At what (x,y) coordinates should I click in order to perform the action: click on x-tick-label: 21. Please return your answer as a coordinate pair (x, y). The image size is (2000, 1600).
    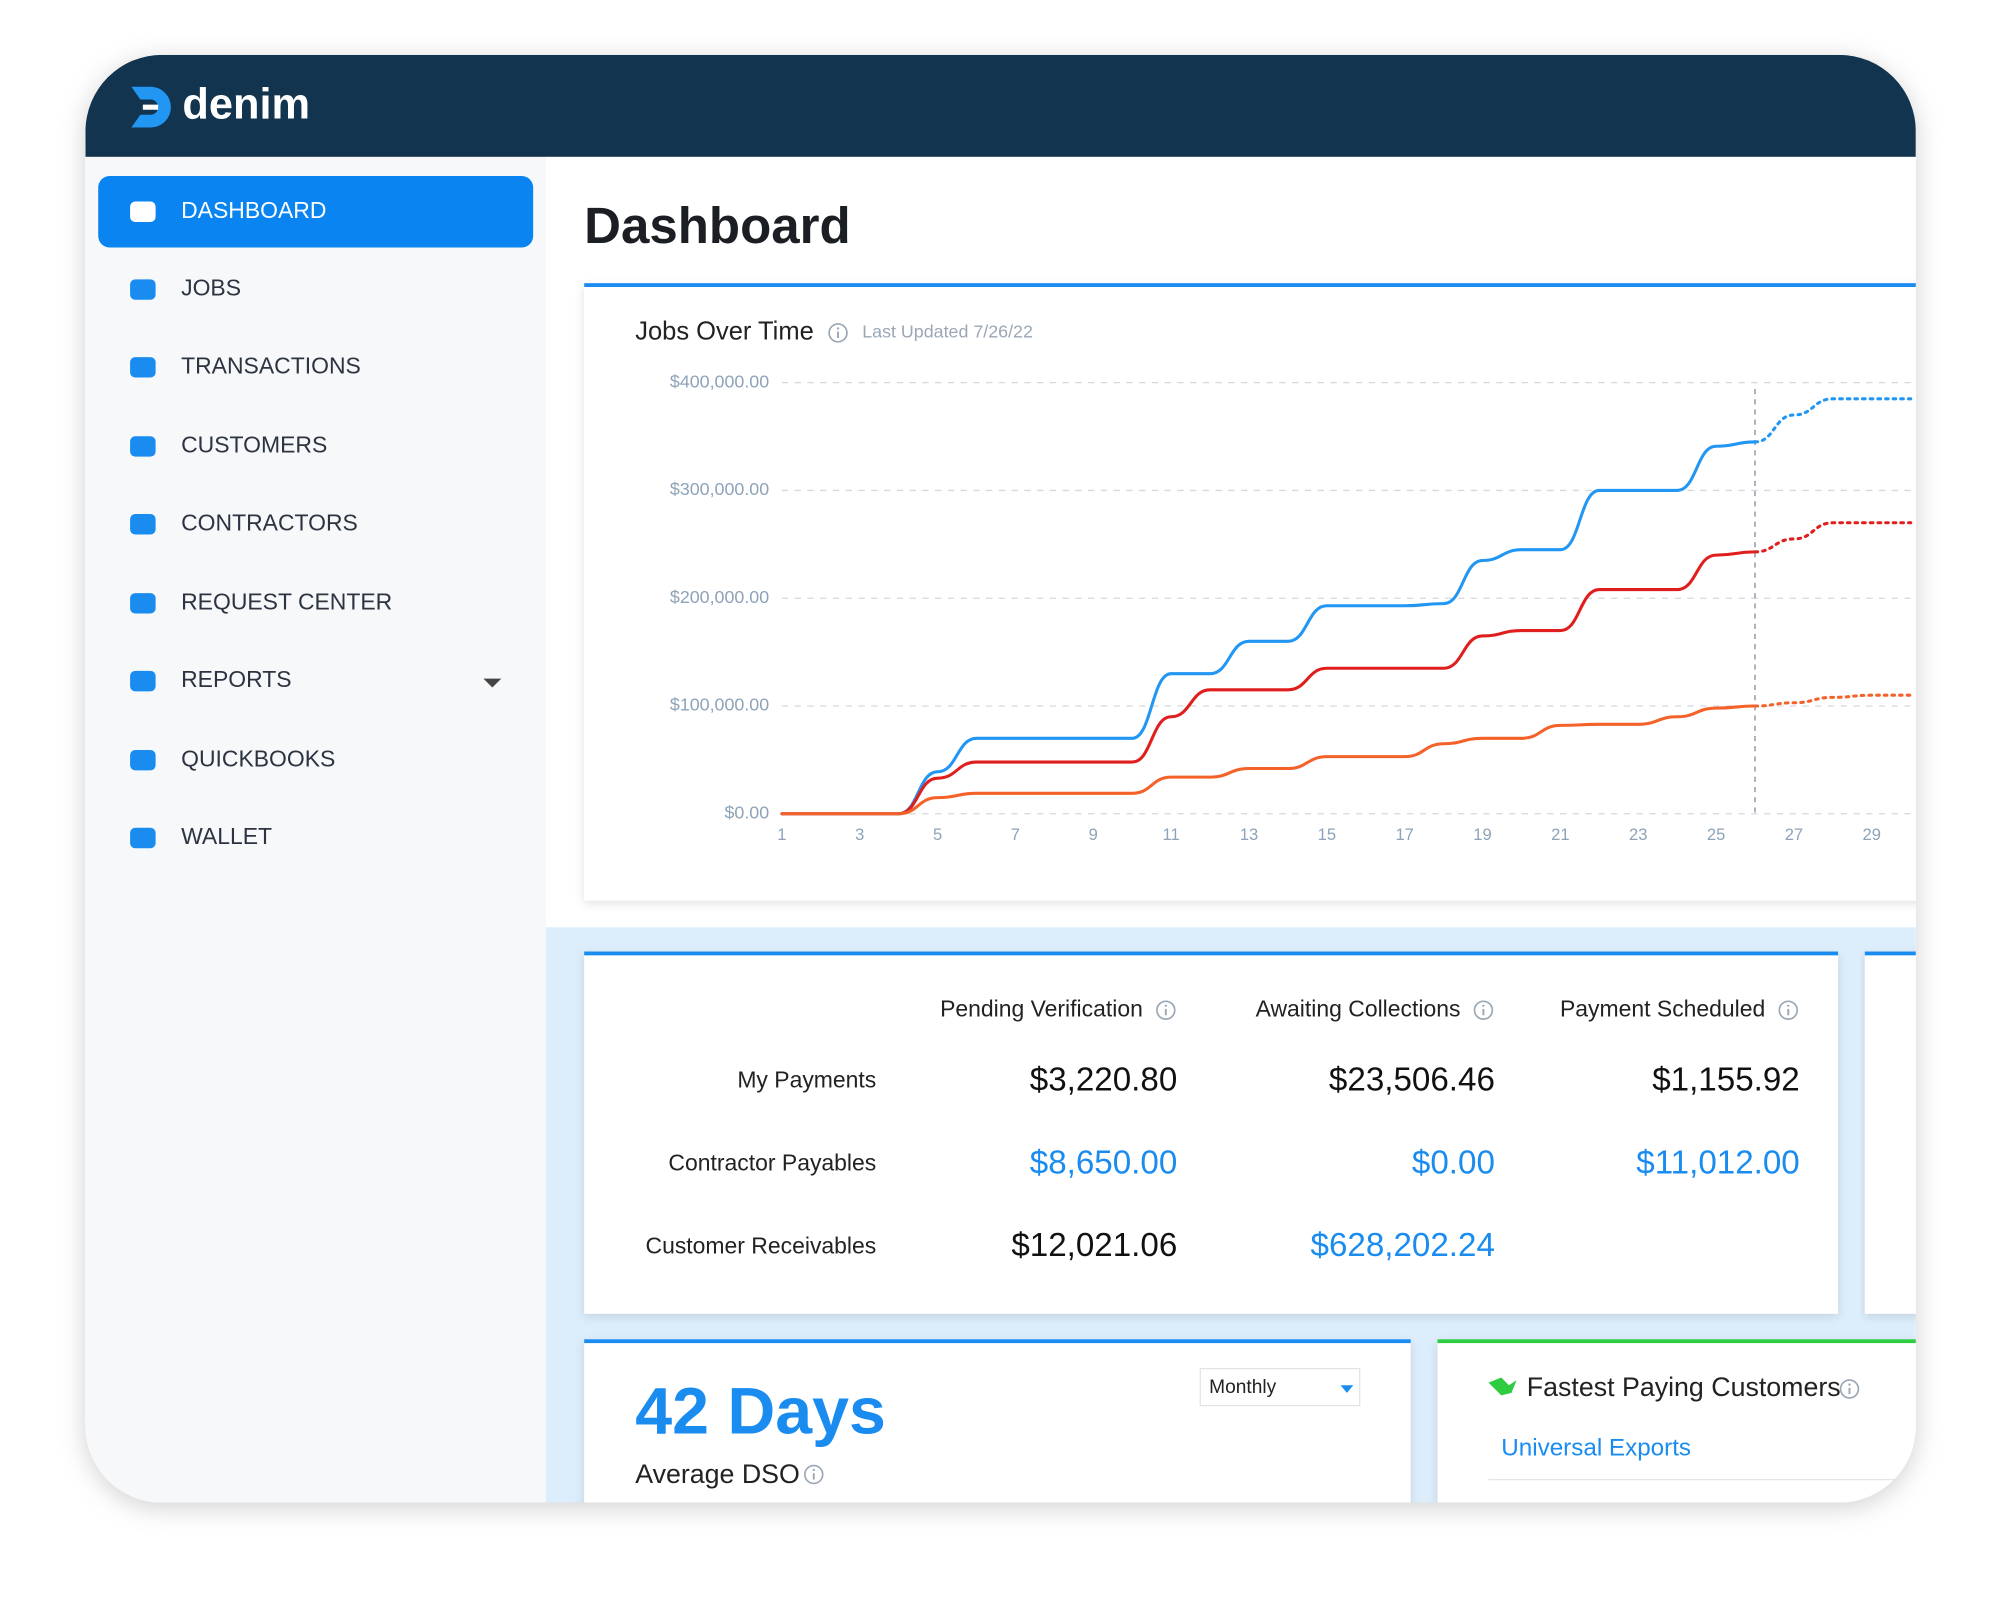
    Looking at the image, I should click on (1560, 834).